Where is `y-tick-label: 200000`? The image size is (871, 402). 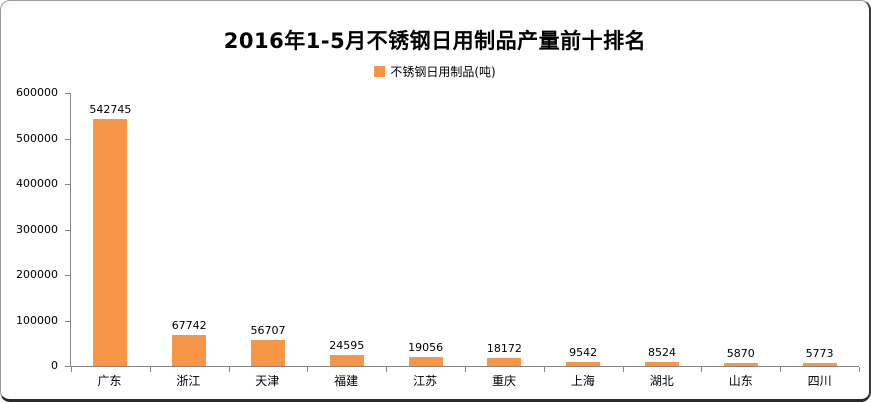
y-tick-label: 200000 is located at coordinates (37, 274).